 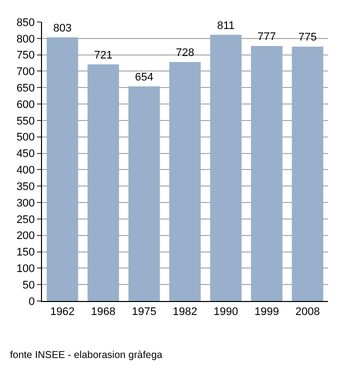 What do you see at coordinates (103, 312) in the screenshot?
I see `x-tick-label: 1968` at bounding box center [103, 312].